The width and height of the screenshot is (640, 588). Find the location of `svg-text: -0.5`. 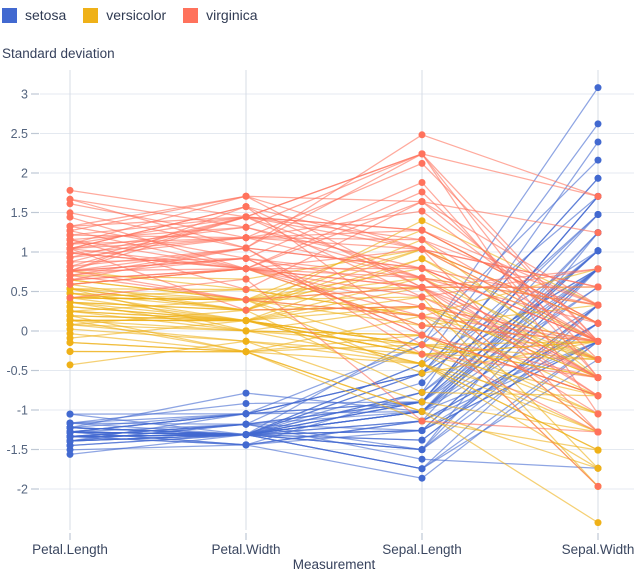

svg-text: -0.5 is located at coordinates (17, 371).